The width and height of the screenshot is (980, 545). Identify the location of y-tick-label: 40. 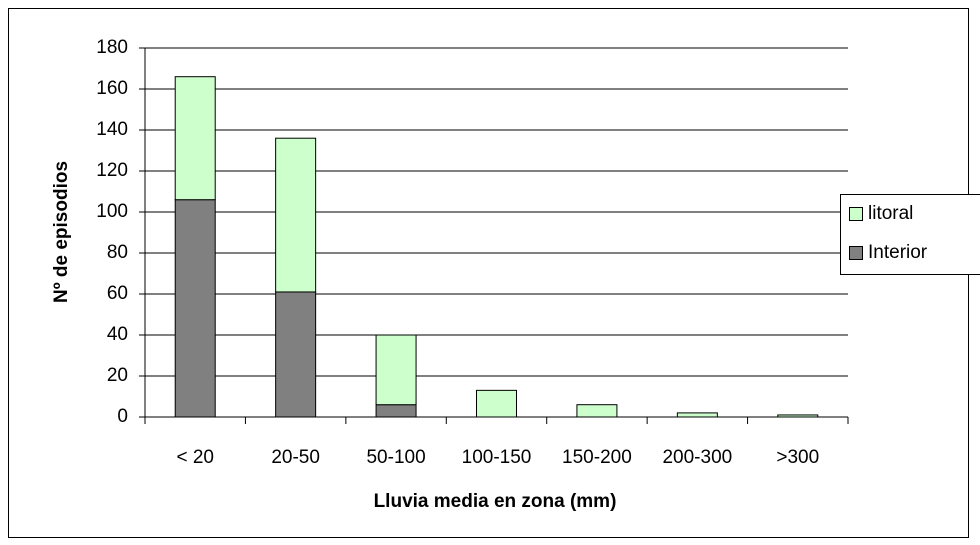
(117, 334).